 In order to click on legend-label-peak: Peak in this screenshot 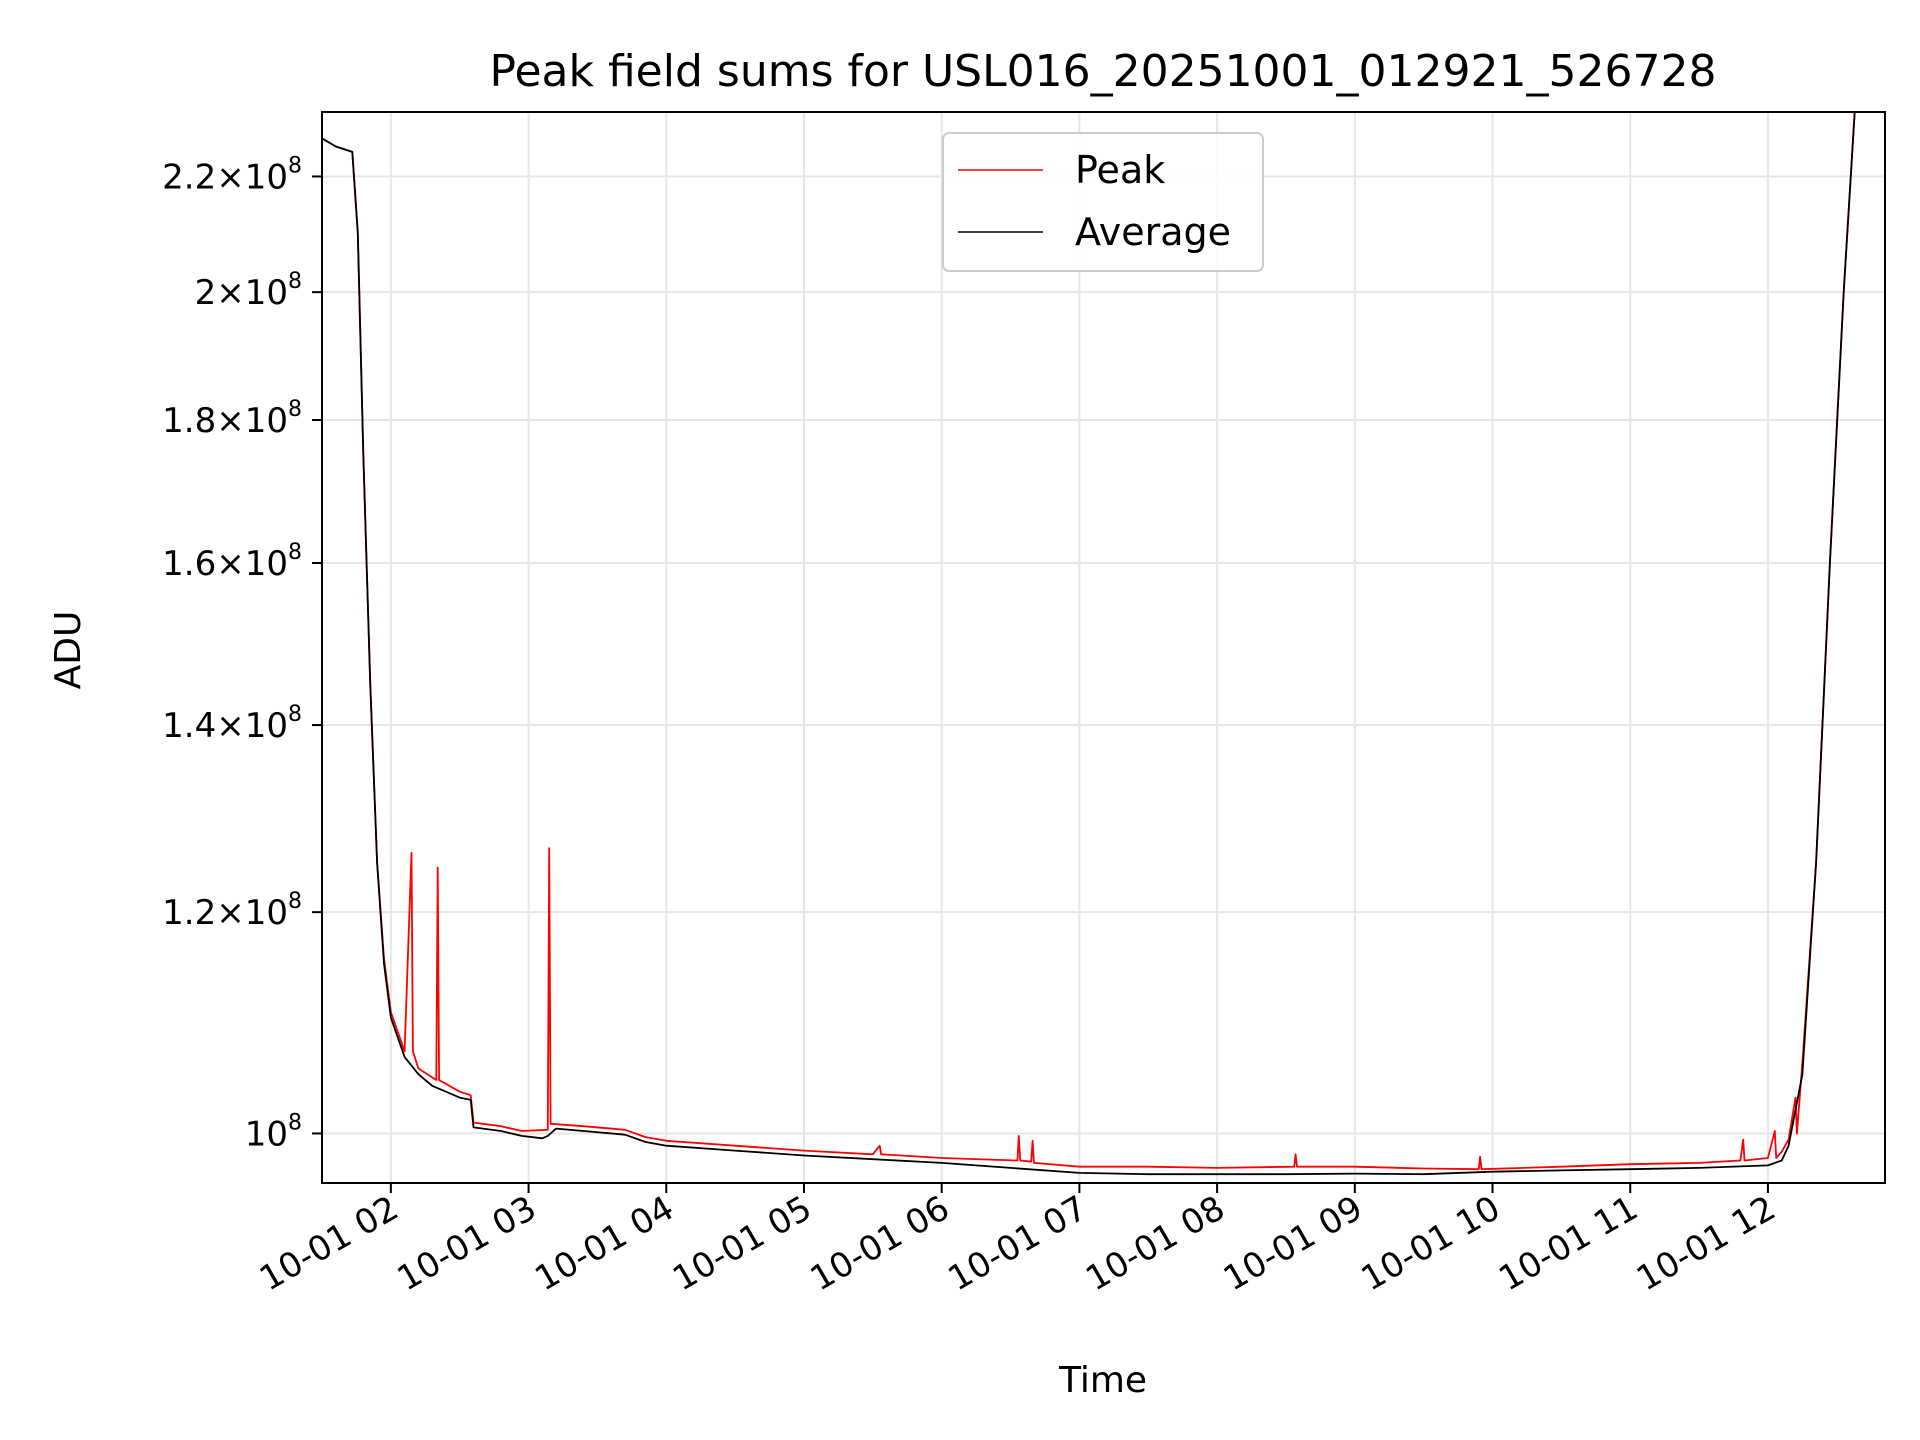, I will do `click(1120, 170)`.